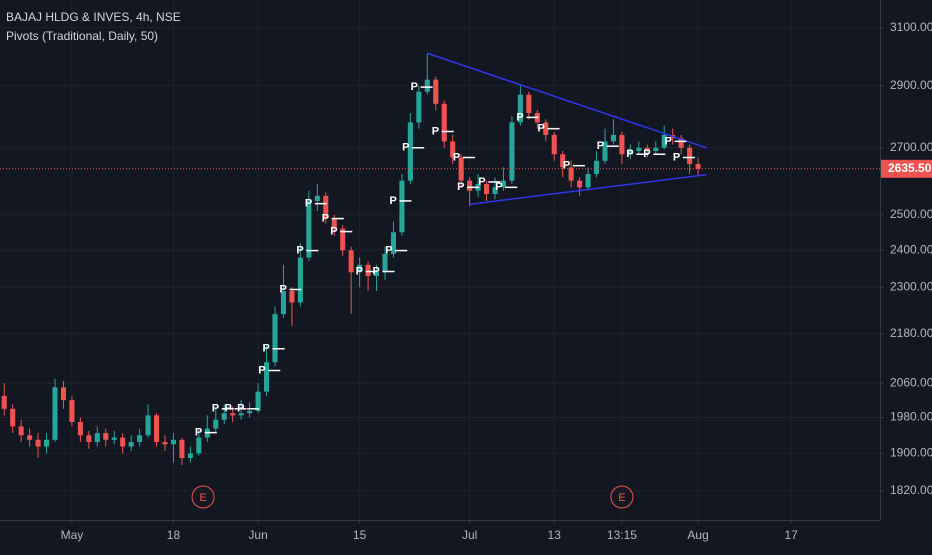  What do you see at coordinates (555, 535) in the screenshot?
I see `x-tick-label: 13` at bounding box center [555, 535].